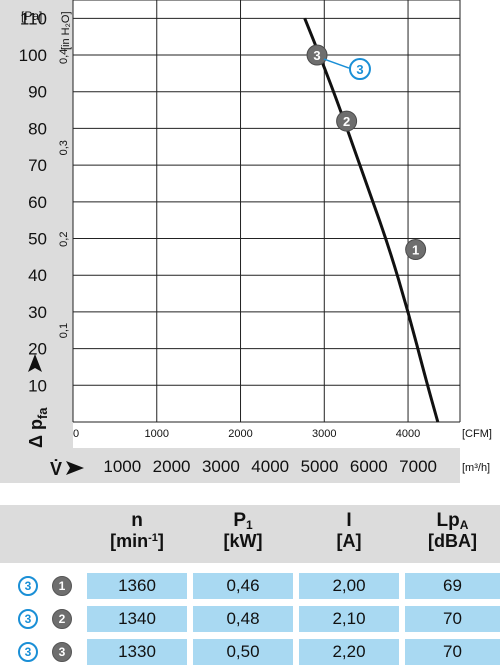 This screenshot has width=500, height=665. I want to click on x-tick-label-cfm: 0, so click(76, 434).